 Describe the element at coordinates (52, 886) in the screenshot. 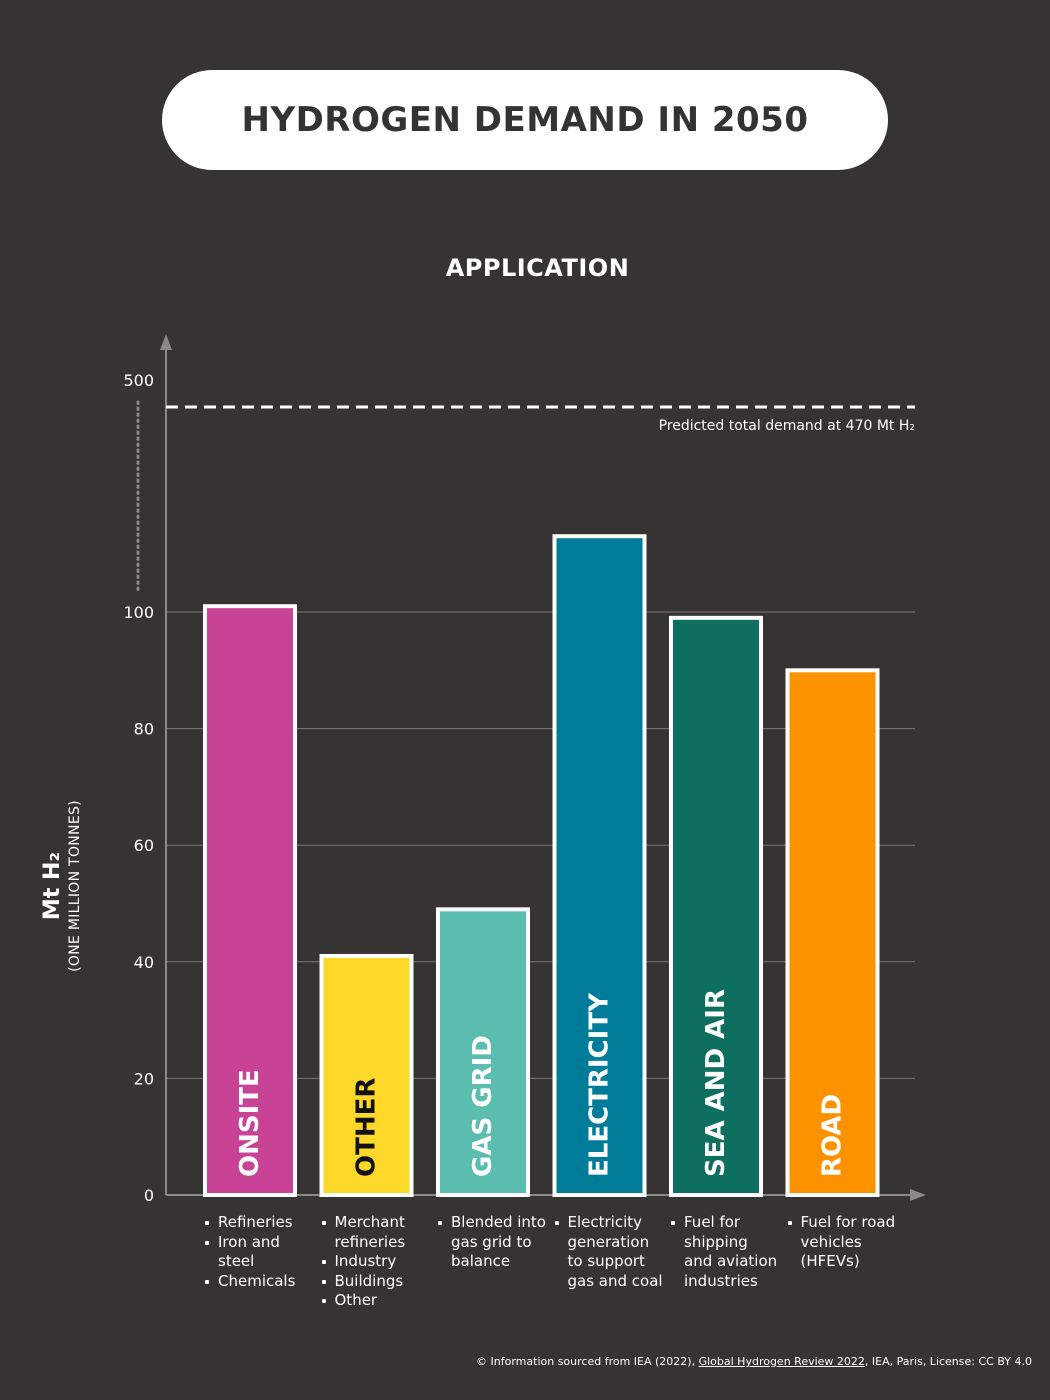

I see `y-axis-title: Mt H₂` at that location.